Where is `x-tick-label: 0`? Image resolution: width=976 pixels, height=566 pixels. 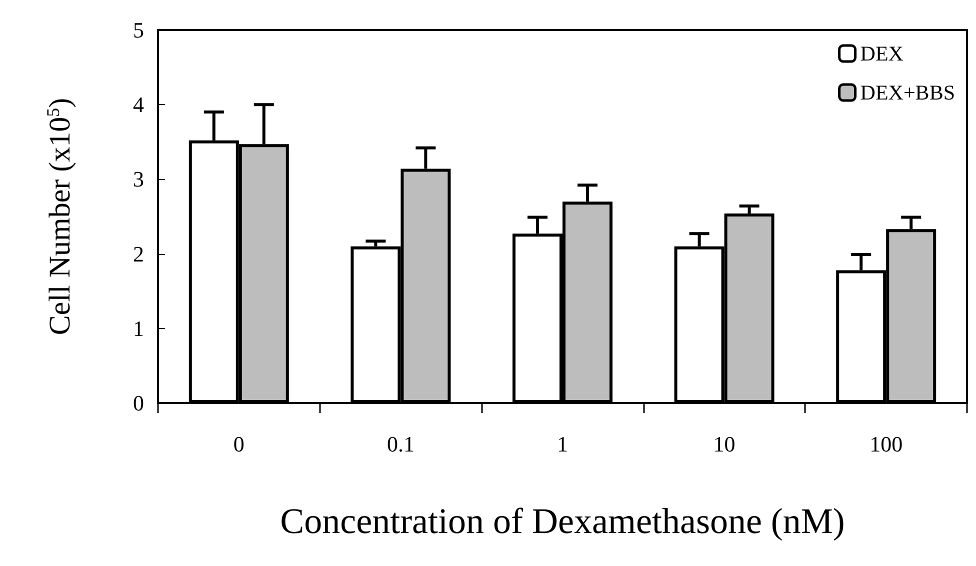 x-tick-label: 0 is located at coordinates (238, 444).